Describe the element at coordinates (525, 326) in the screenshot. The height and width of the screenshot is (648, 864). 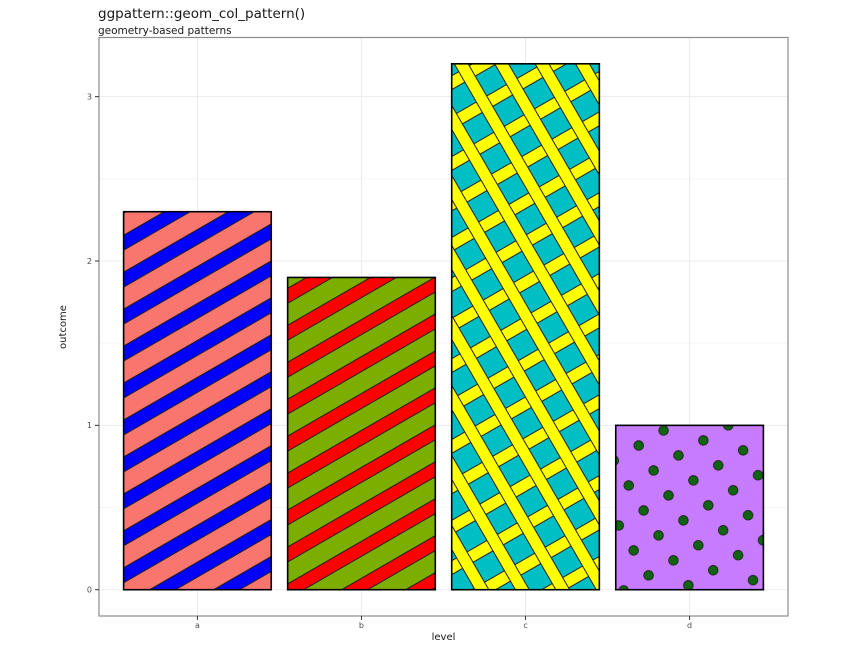
I see `bar-c` at that location.